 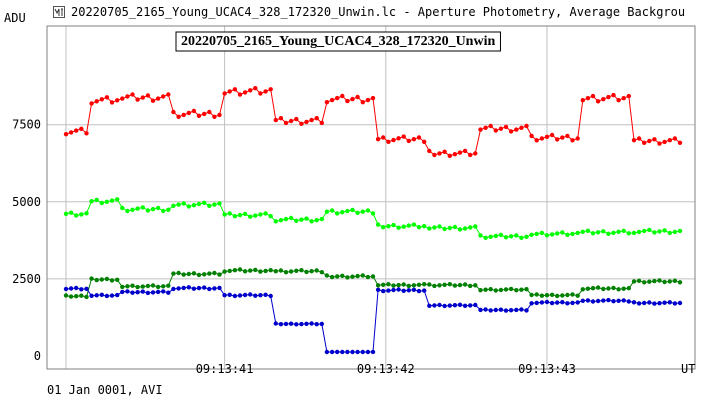 I want to click on y-axis-ticks: 0 2500 5000 7500, so click(x=26, y=240).